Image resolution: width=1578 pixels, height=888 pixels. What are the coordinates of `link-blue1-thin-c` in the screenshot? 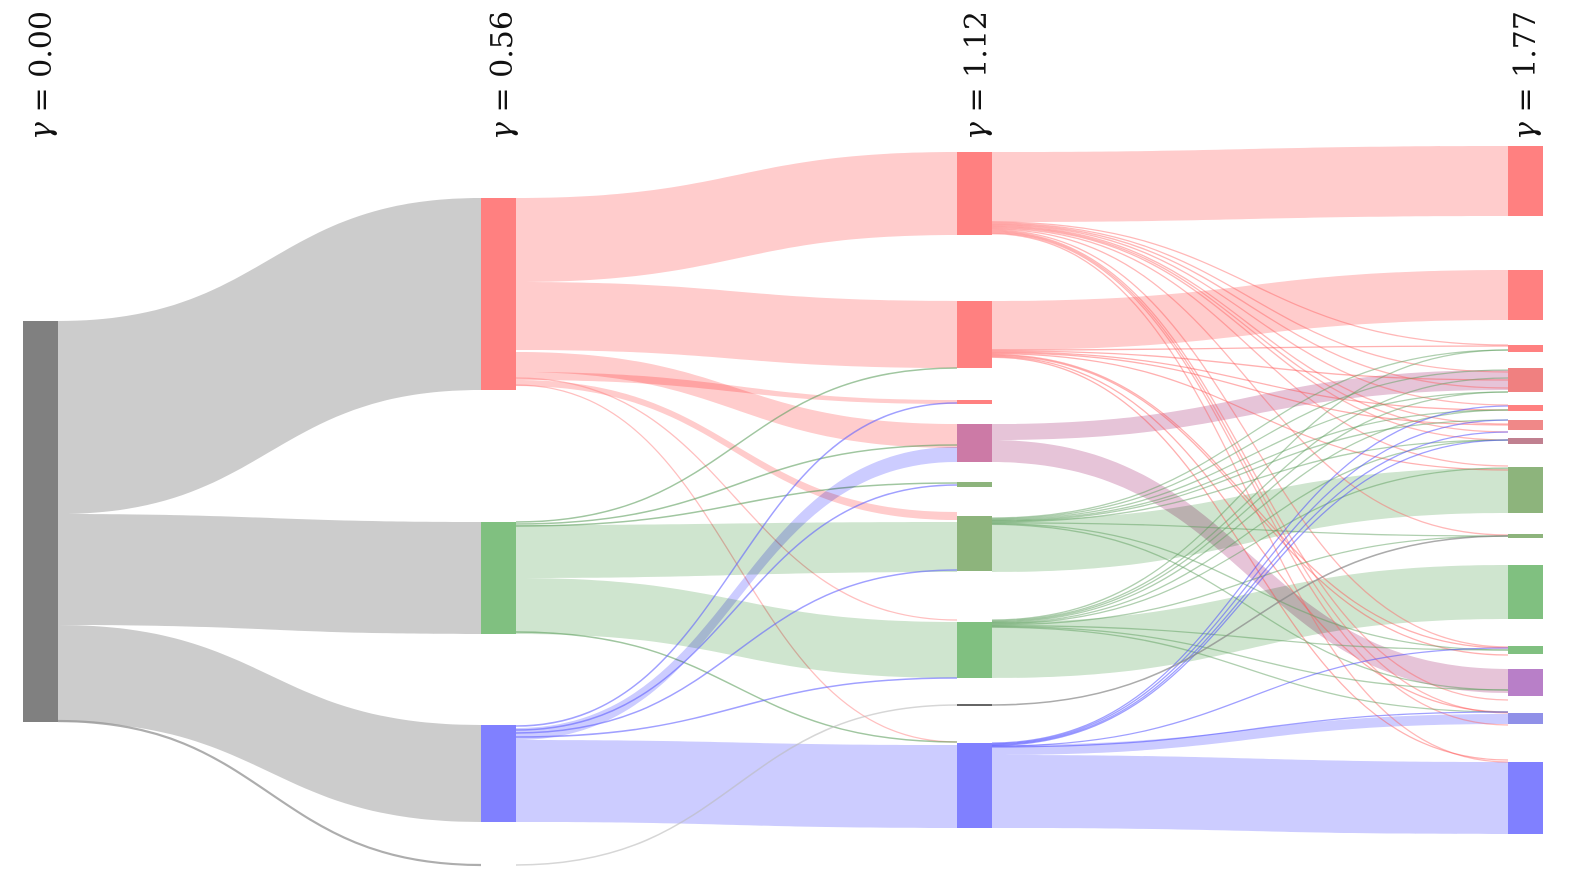 It's located at (736, 651).